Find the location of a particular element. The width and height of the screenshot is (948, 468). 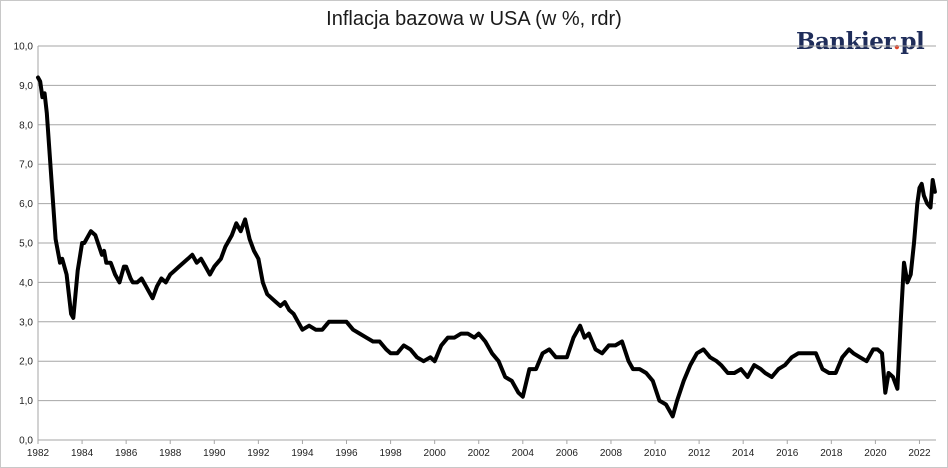

x-tick-label: 2018 is located at coordinates (831, 453).